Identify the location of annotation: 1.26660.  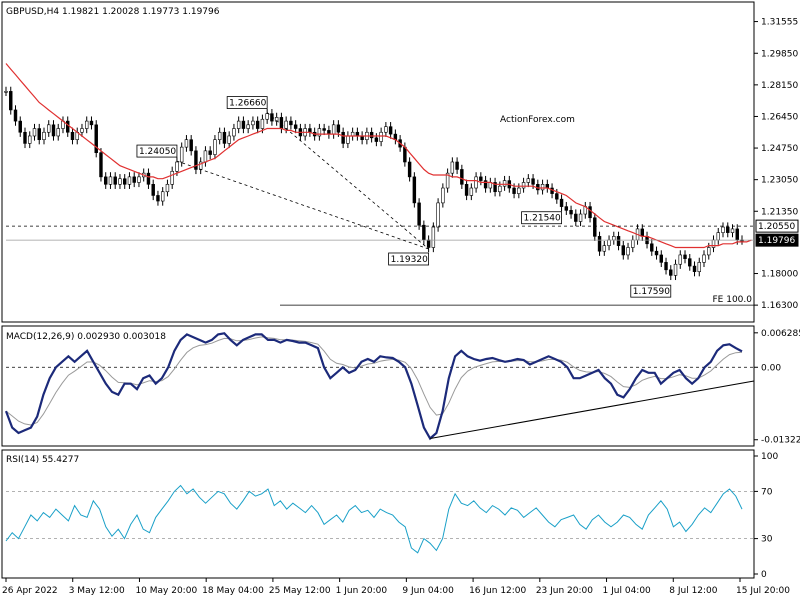
(247, 102).